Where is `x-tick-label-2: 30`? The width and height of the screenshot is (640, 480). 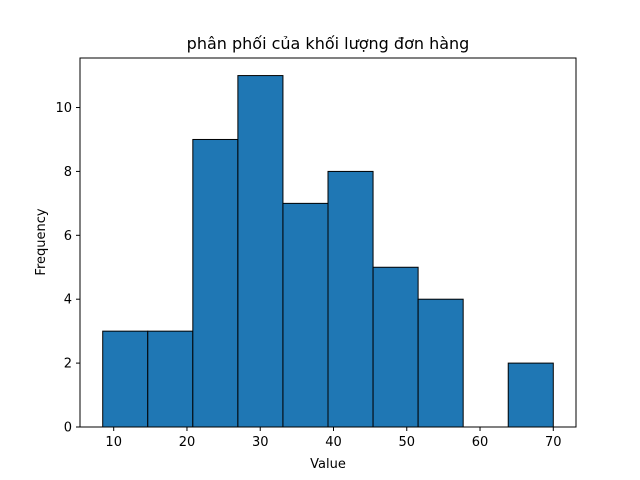 x-tick-label-2: 30 is located at coordinates (260, 442).